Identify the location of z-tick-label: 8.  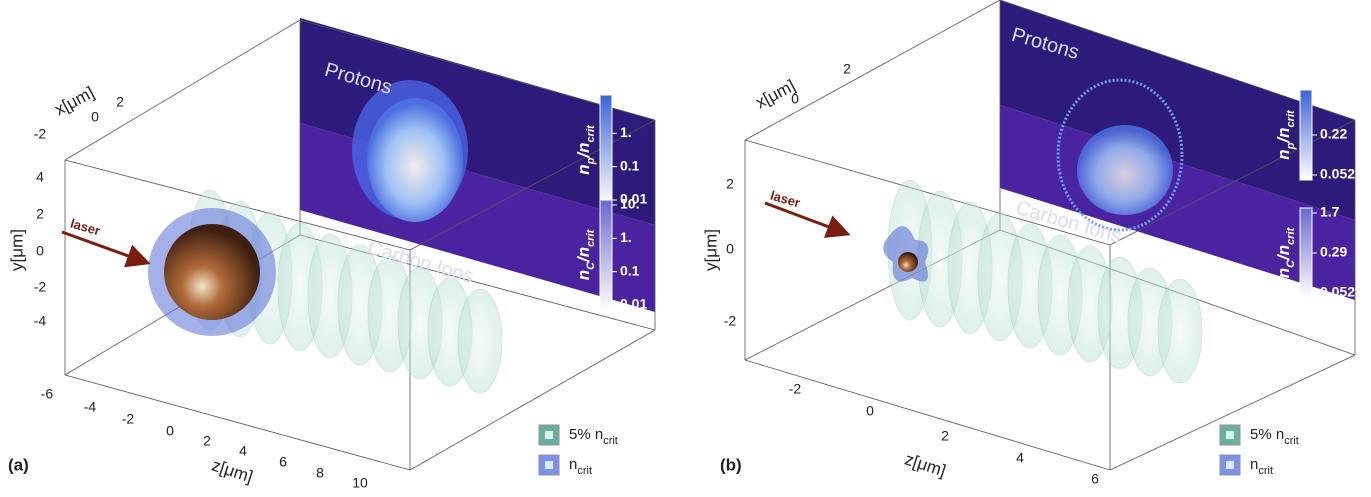
(320, 473).